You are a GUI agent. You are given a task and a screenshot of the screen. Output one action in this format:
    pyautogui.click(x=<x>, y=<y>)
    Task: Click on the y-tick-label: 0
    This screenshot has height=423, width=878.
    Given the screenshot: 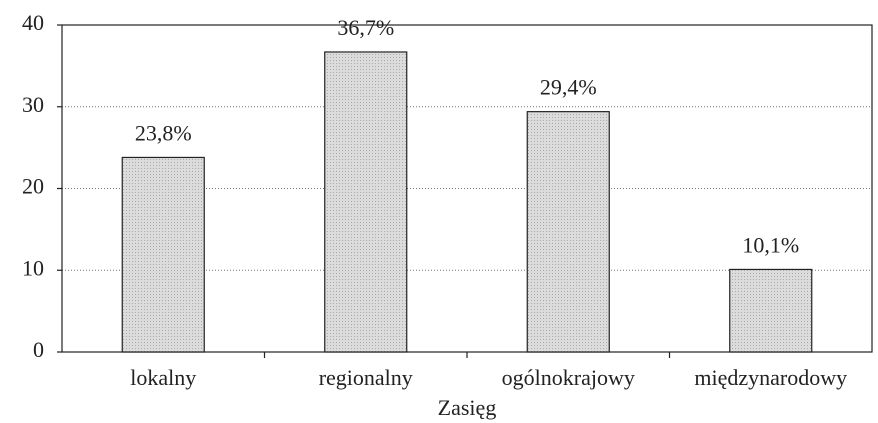 What is the action you would take?
    pyautogui.click(x=38, y=349)
    